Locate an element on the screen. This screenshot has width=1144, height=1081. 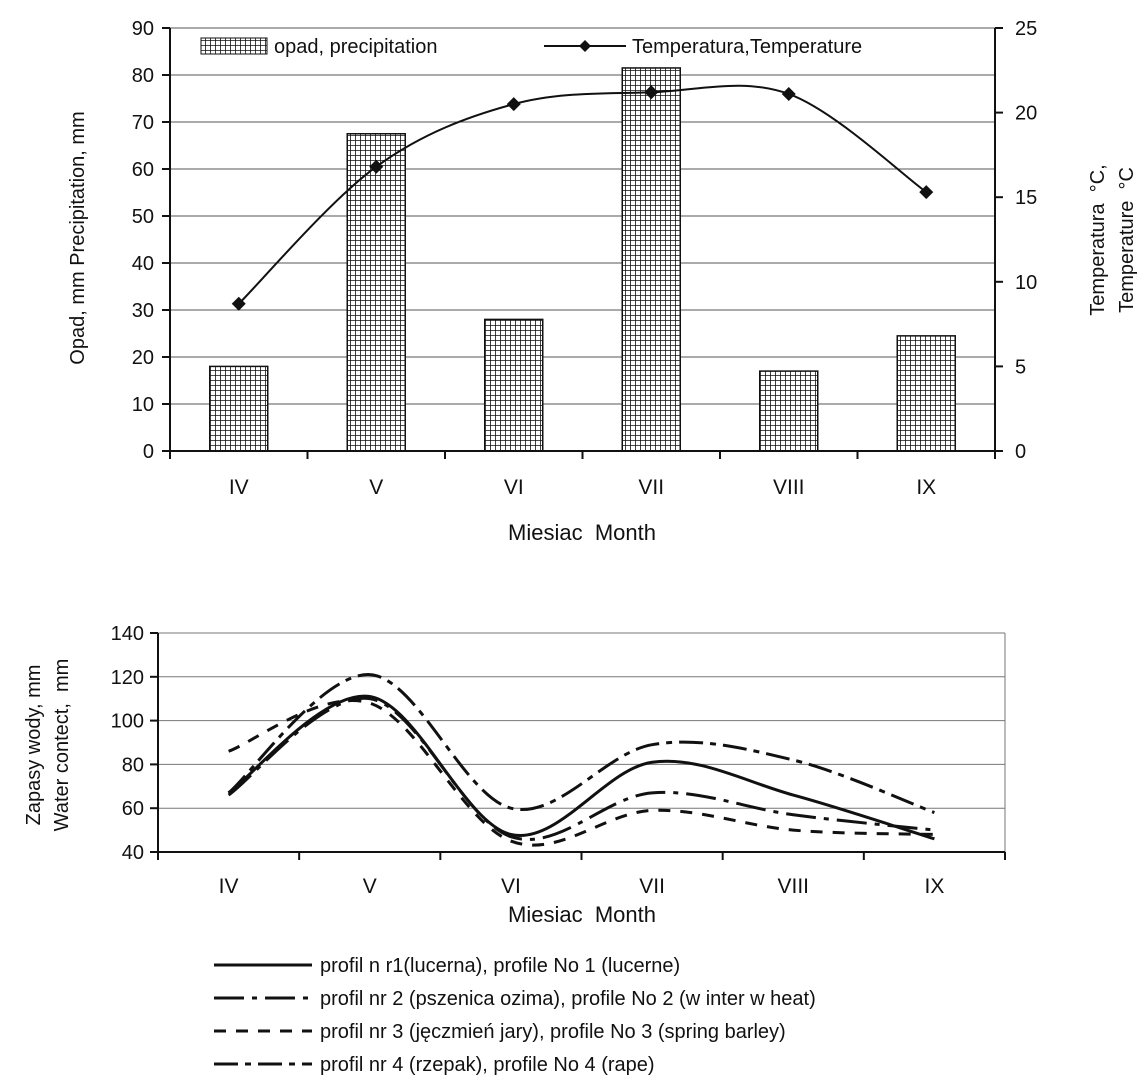
top-x-axis-label: Miesiac Month is located at coordinates (582, 532).